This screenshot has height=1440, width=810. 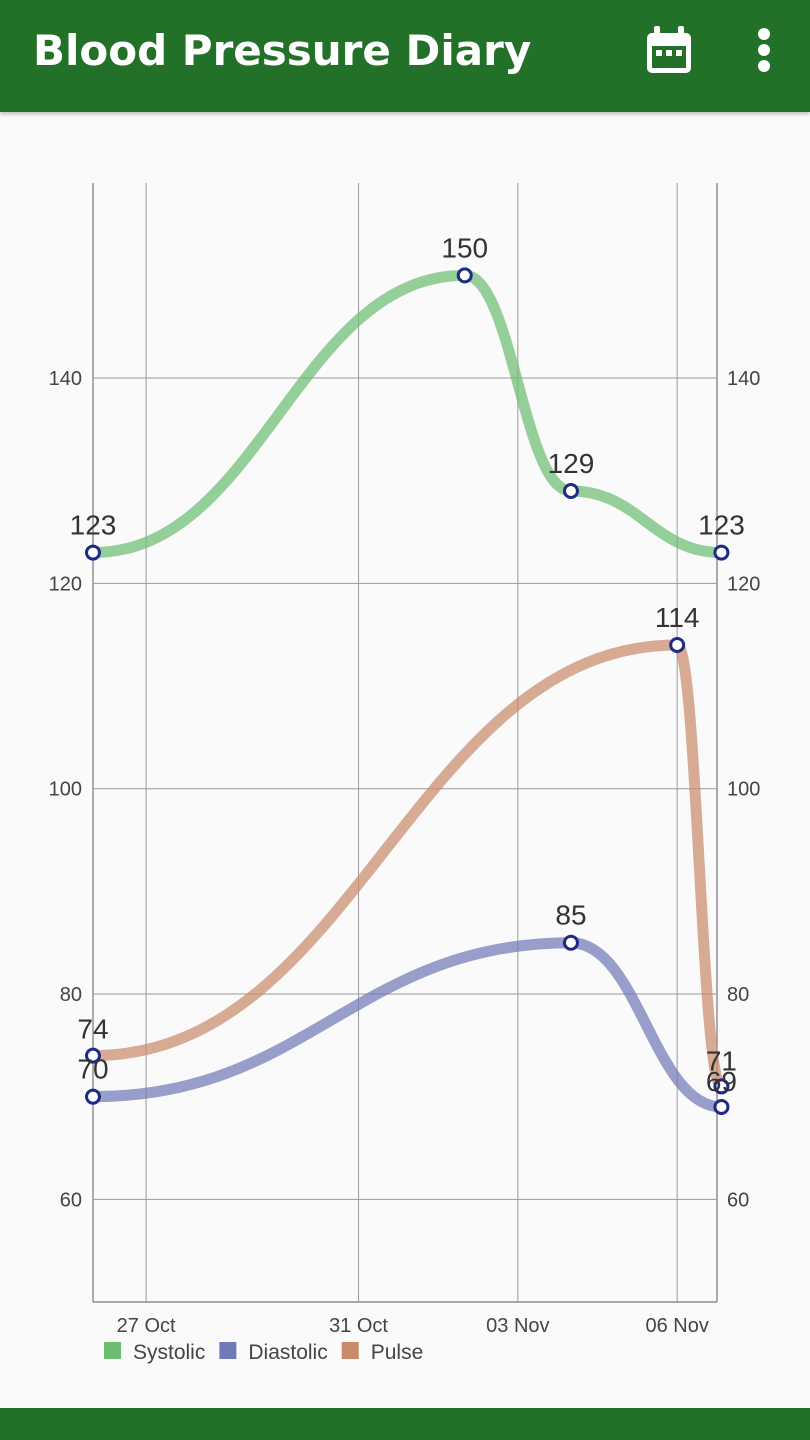 What do you see at coordinates (738, 1200) in the screenshot?
I see `y-tick-label-right: 60` at bounding box center [738, 1200].